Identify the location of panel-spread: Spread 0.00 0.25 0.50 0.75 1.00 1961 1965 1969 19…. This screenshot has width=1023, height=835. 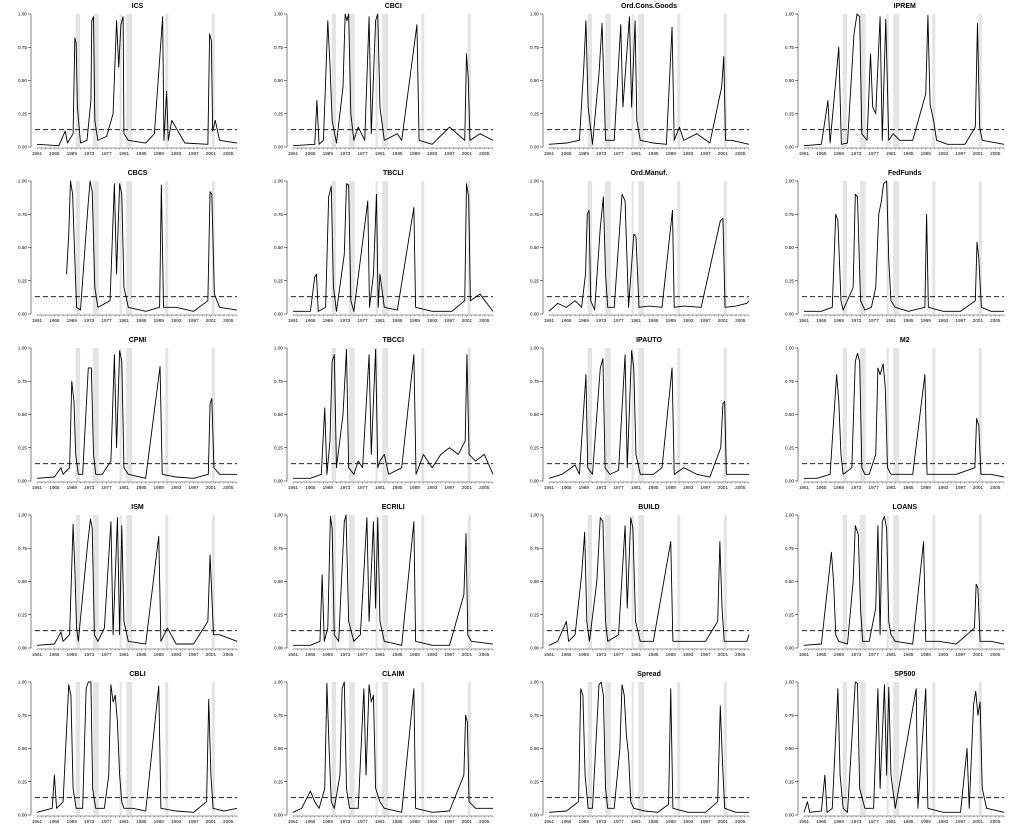
(639, 751).